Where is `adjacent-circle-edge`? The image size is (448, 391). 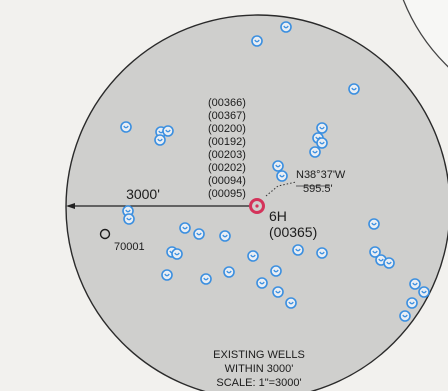 adjacent-circle-edge is located at coordinates (425, 34).